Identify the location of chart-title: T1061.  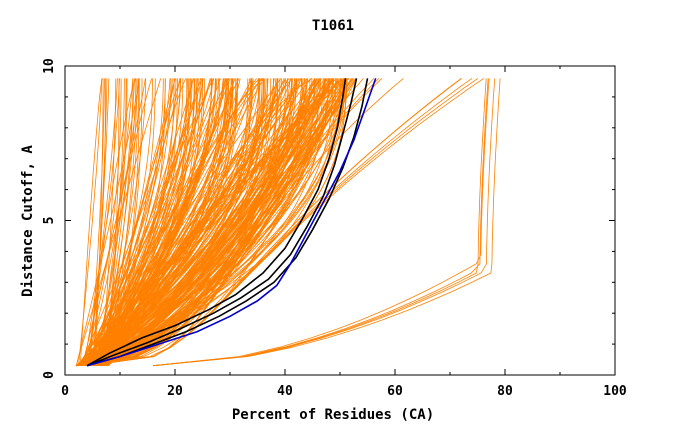
(333, 26).